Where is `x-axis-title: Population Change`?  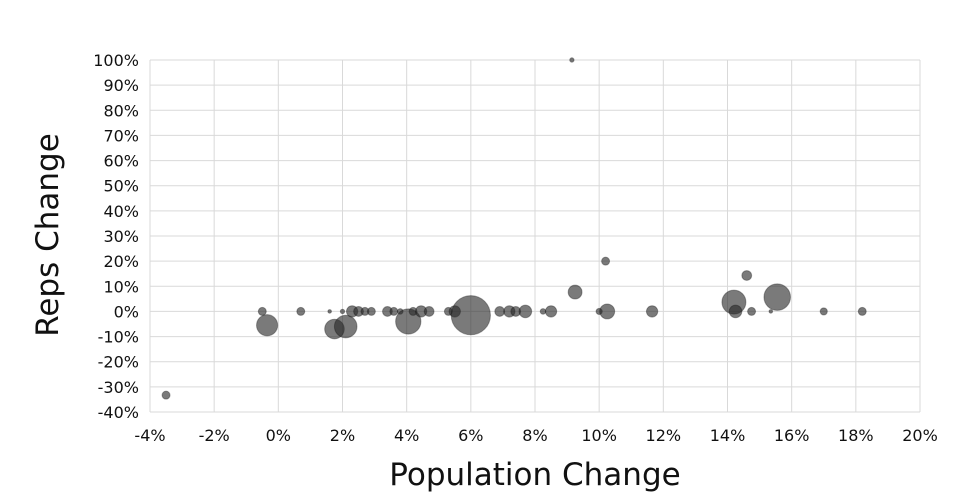 x-axis-title: Population Change is located at coordinates (534, 475).